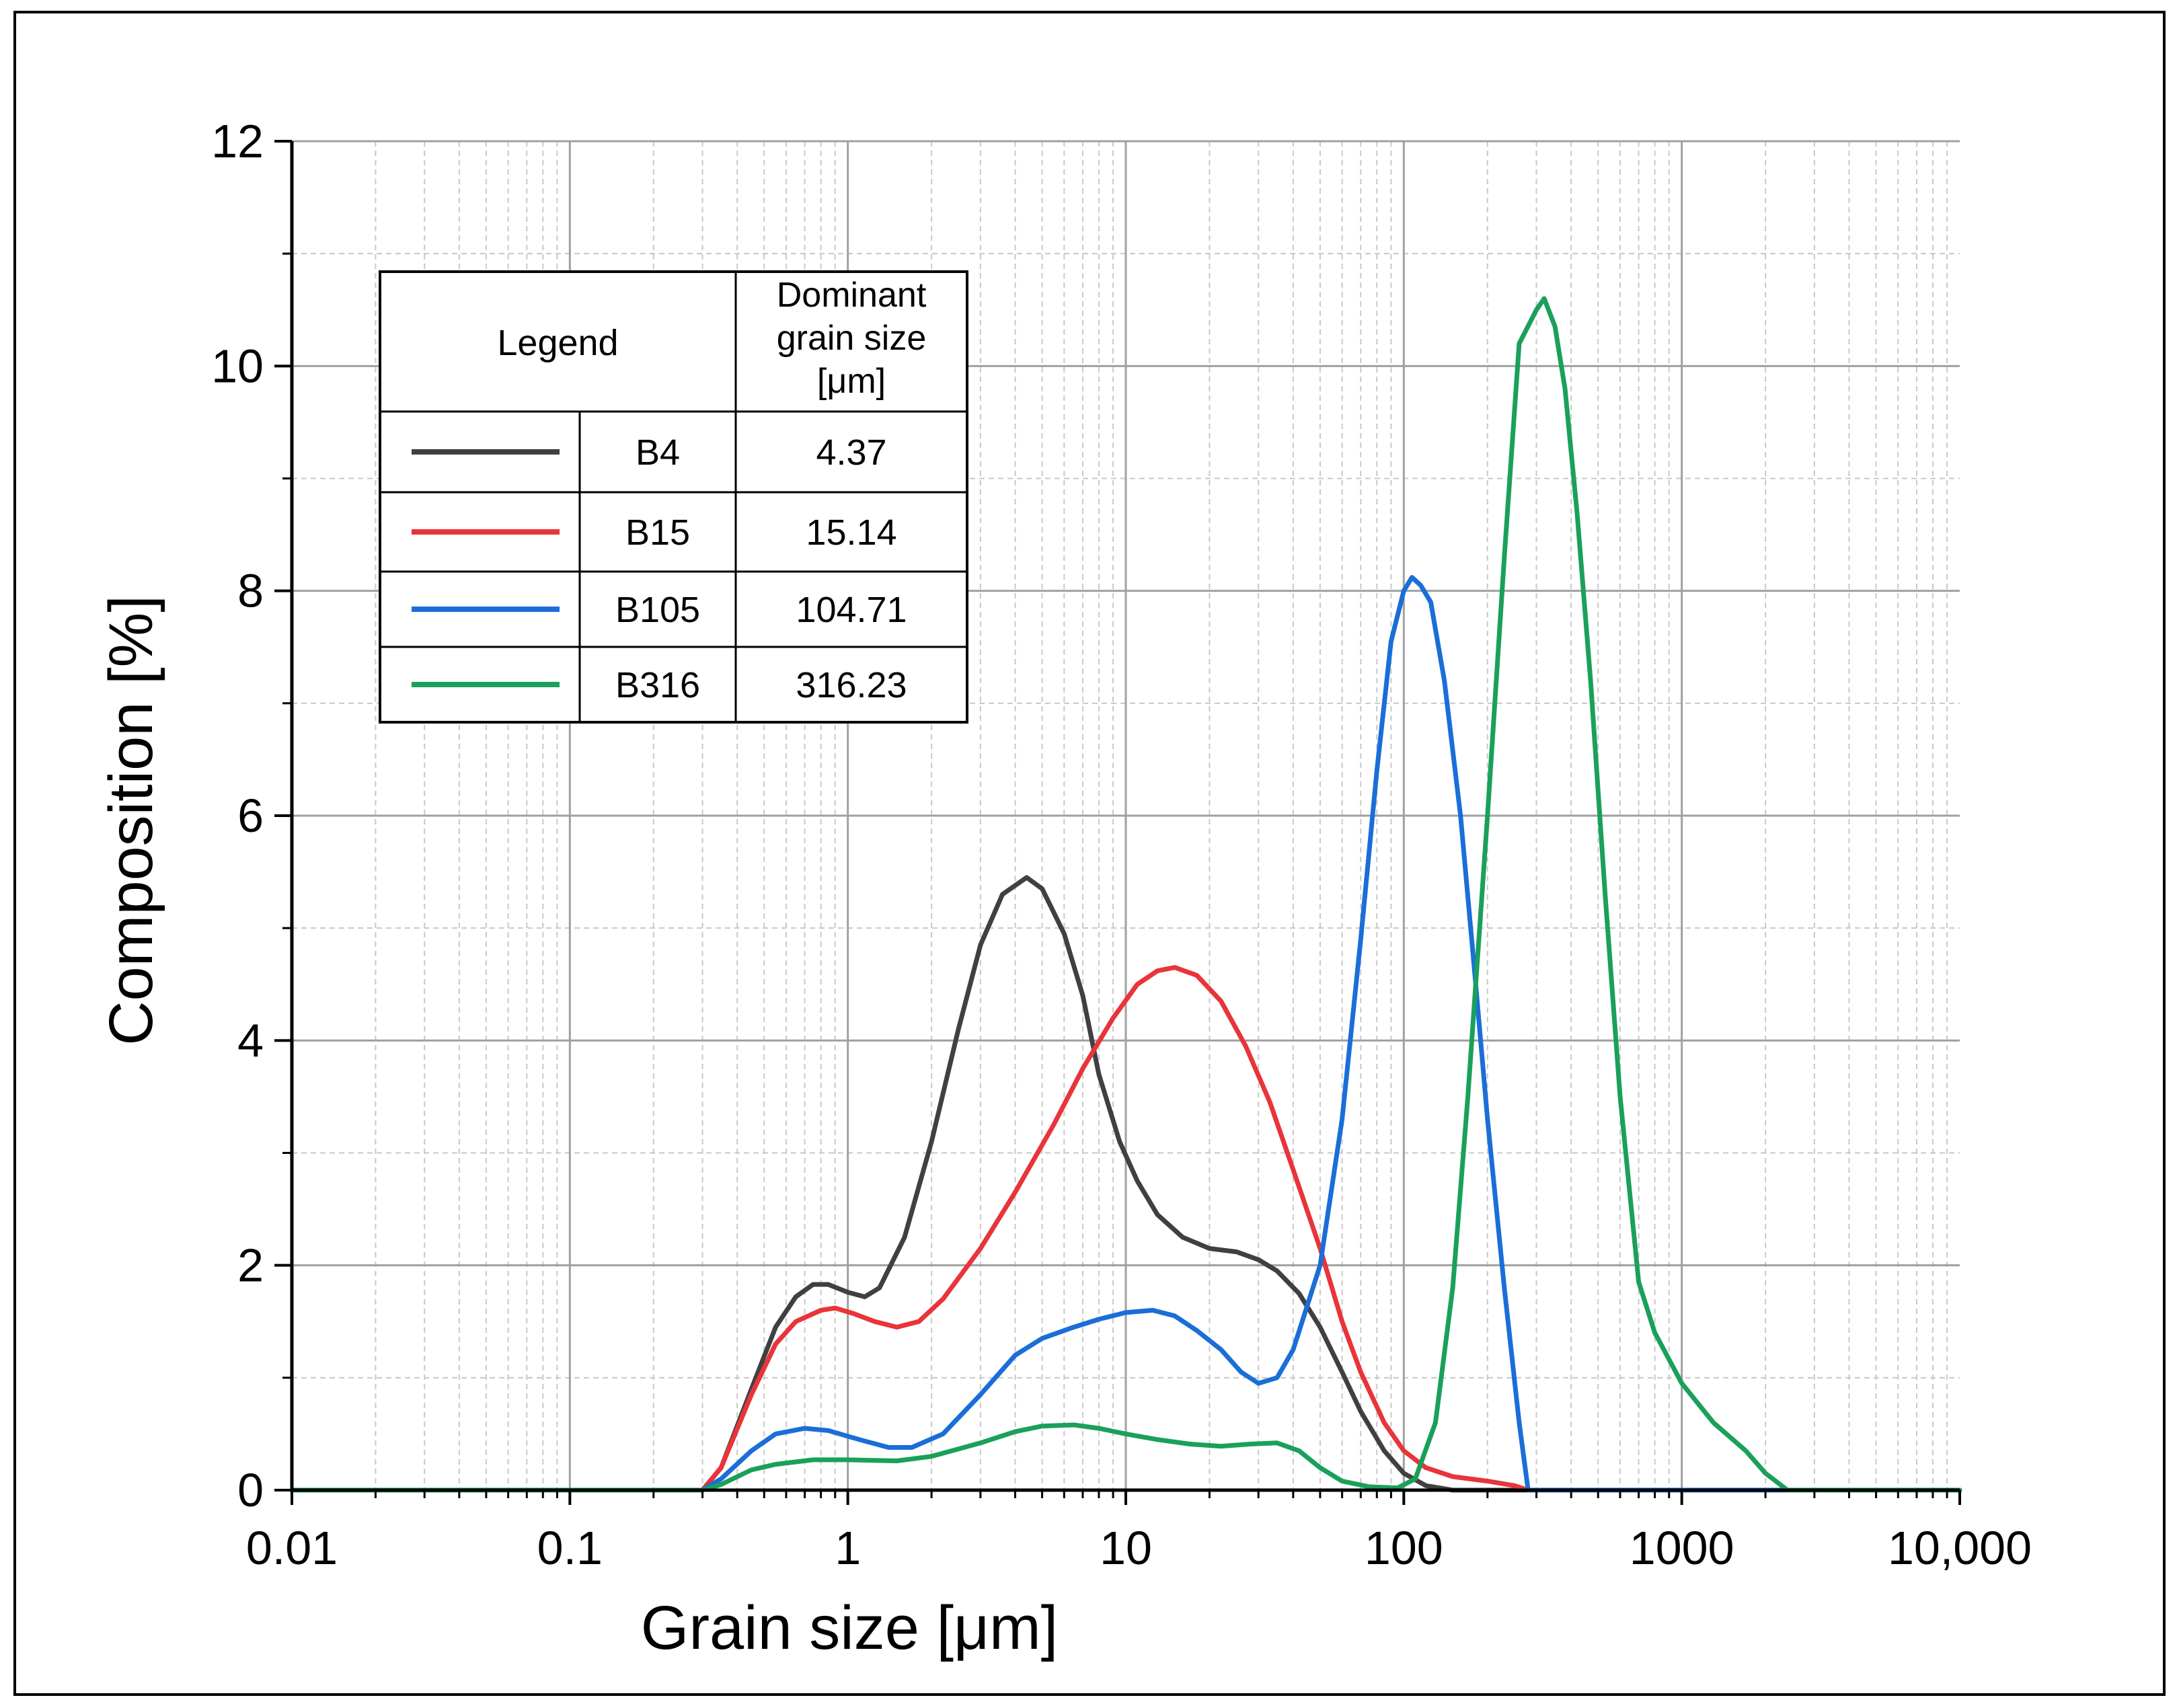 The image size is (2179, 1708). What do you see at coordinates (657, 610) in the screenshot?
I see `legend-series-name: B105` at bounding box center [657, 610].